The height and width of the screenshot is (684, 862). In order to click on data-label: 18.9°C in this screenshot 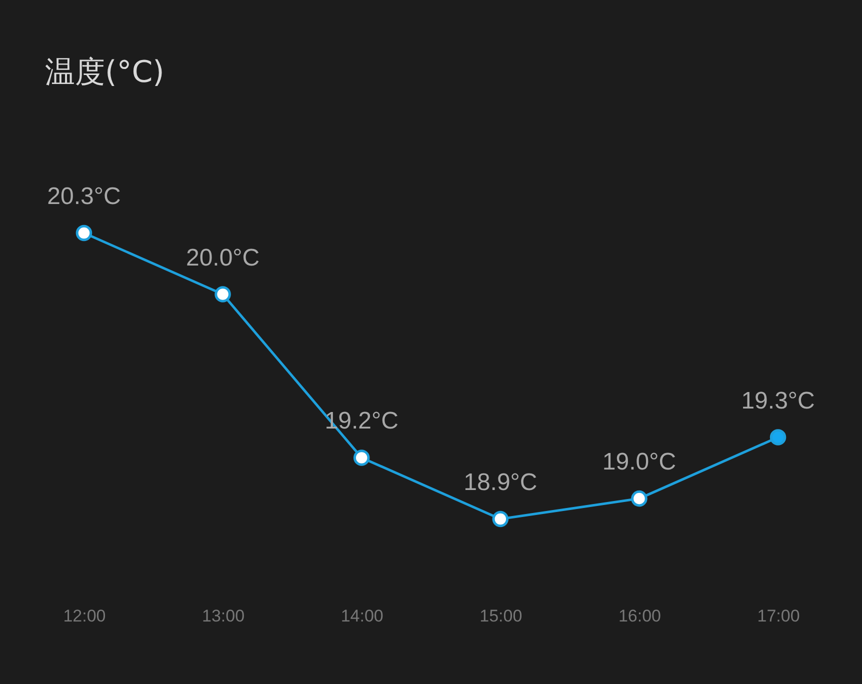, I will do `click(501, 482)`.